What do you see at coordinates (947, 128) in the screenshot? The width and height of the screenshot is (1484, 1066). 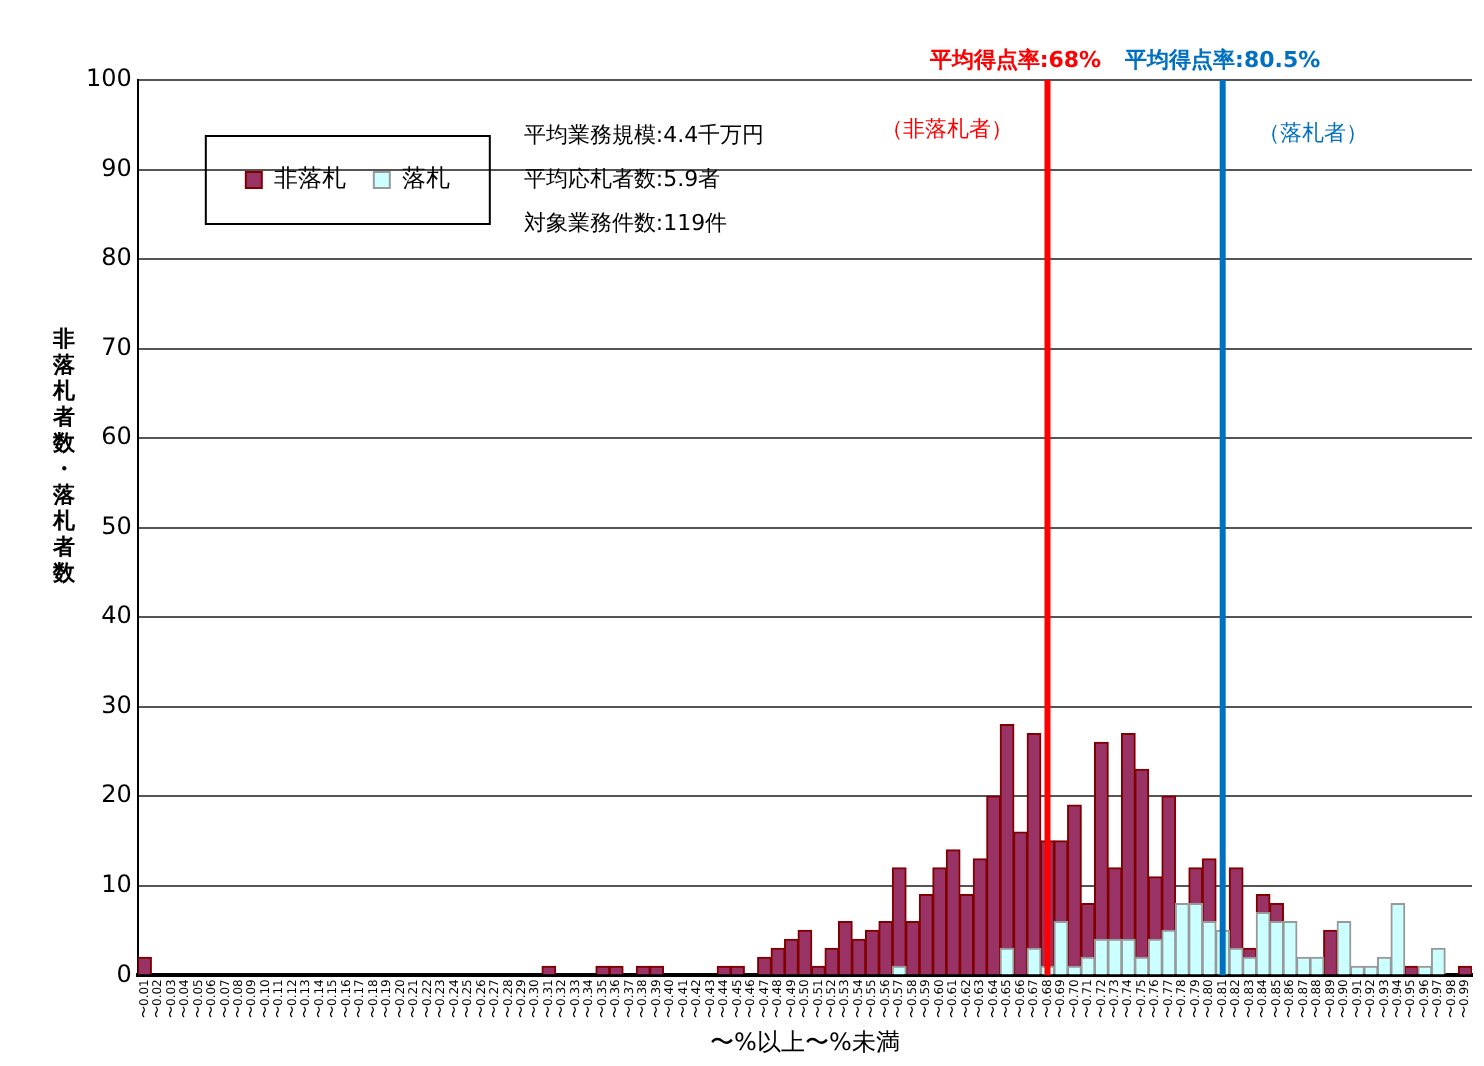 I see `annotation: （非落札者）` at bounding box center [947, 128].